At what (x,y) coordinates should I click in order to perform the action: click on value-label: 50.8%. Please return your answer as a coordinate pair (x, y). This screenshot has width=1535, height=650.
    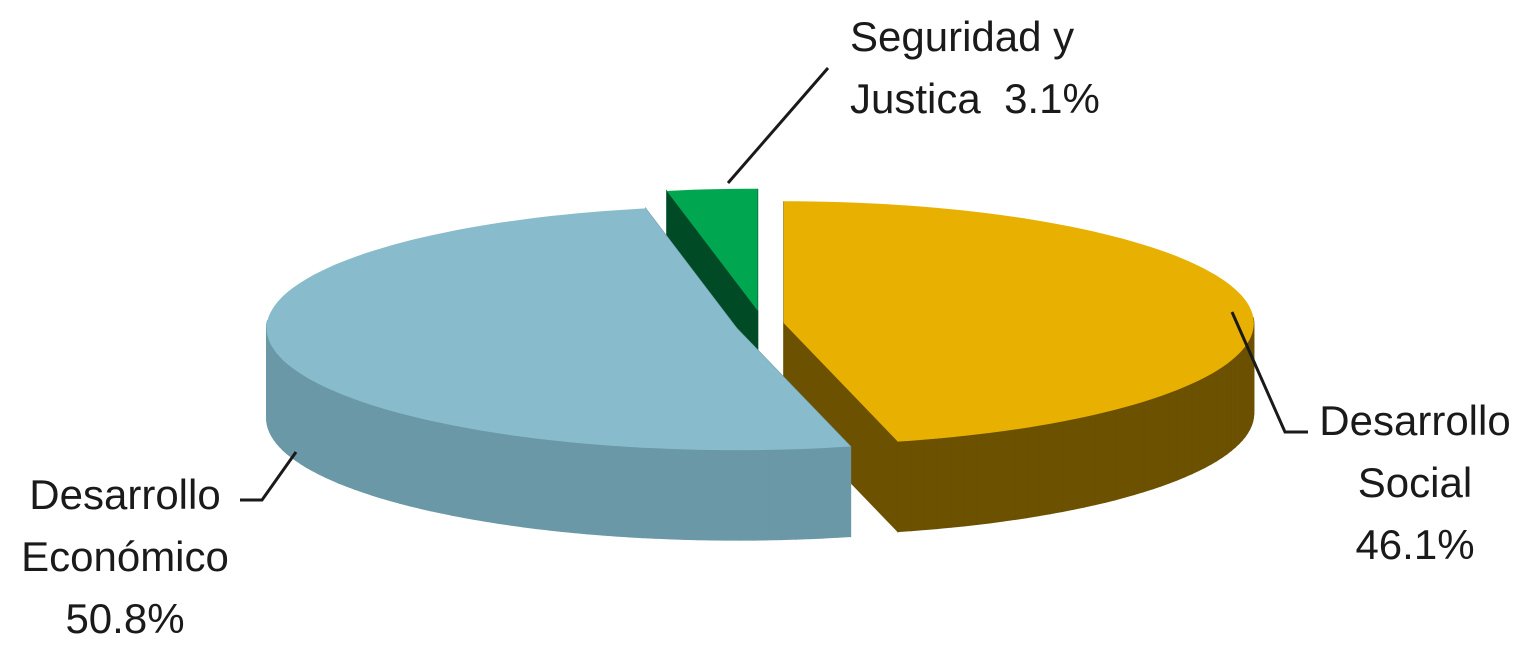
    Looking at the image, I should click on (124, 618).